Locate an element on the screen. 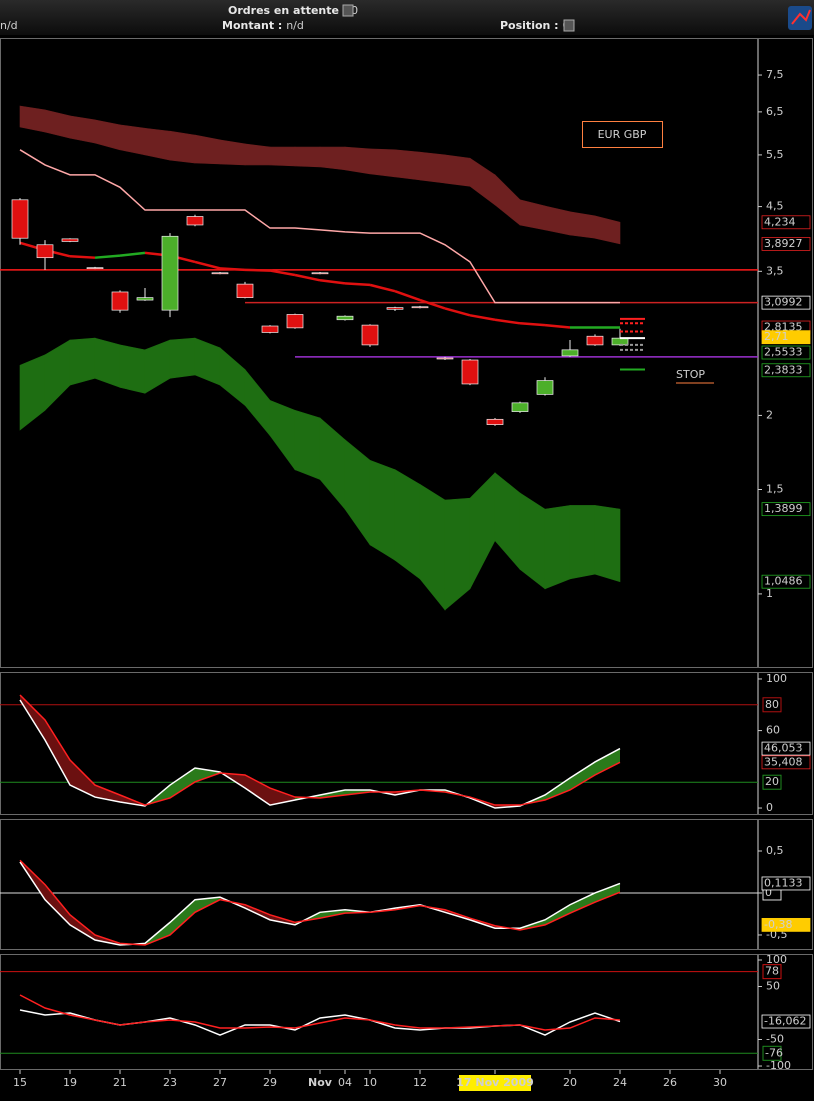  x-tick-label: 23 is located at coordinates (170, 1082).